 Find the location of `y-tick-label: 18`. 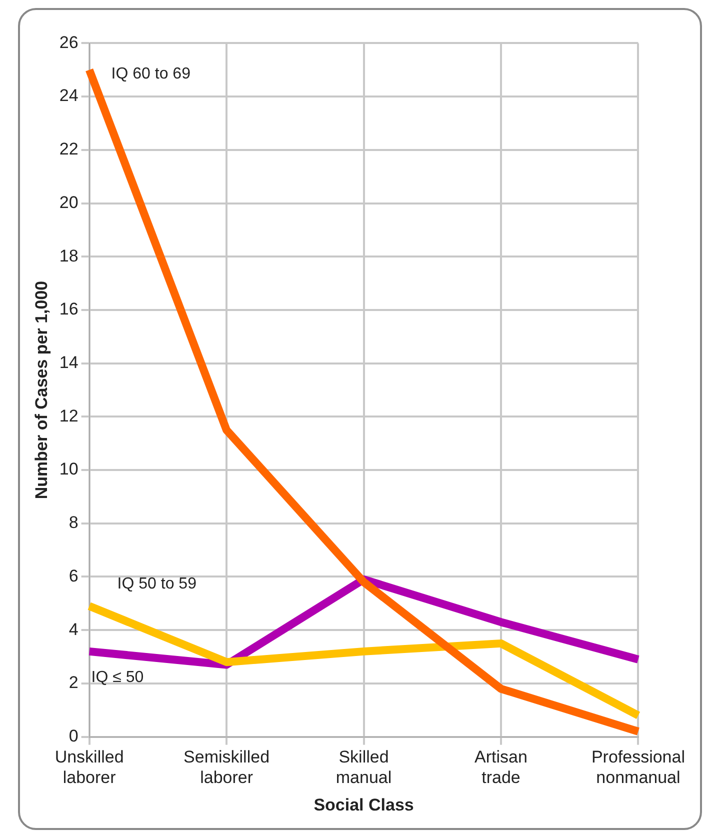

y-tick-label: 18 is located at coordinates (68, 256).